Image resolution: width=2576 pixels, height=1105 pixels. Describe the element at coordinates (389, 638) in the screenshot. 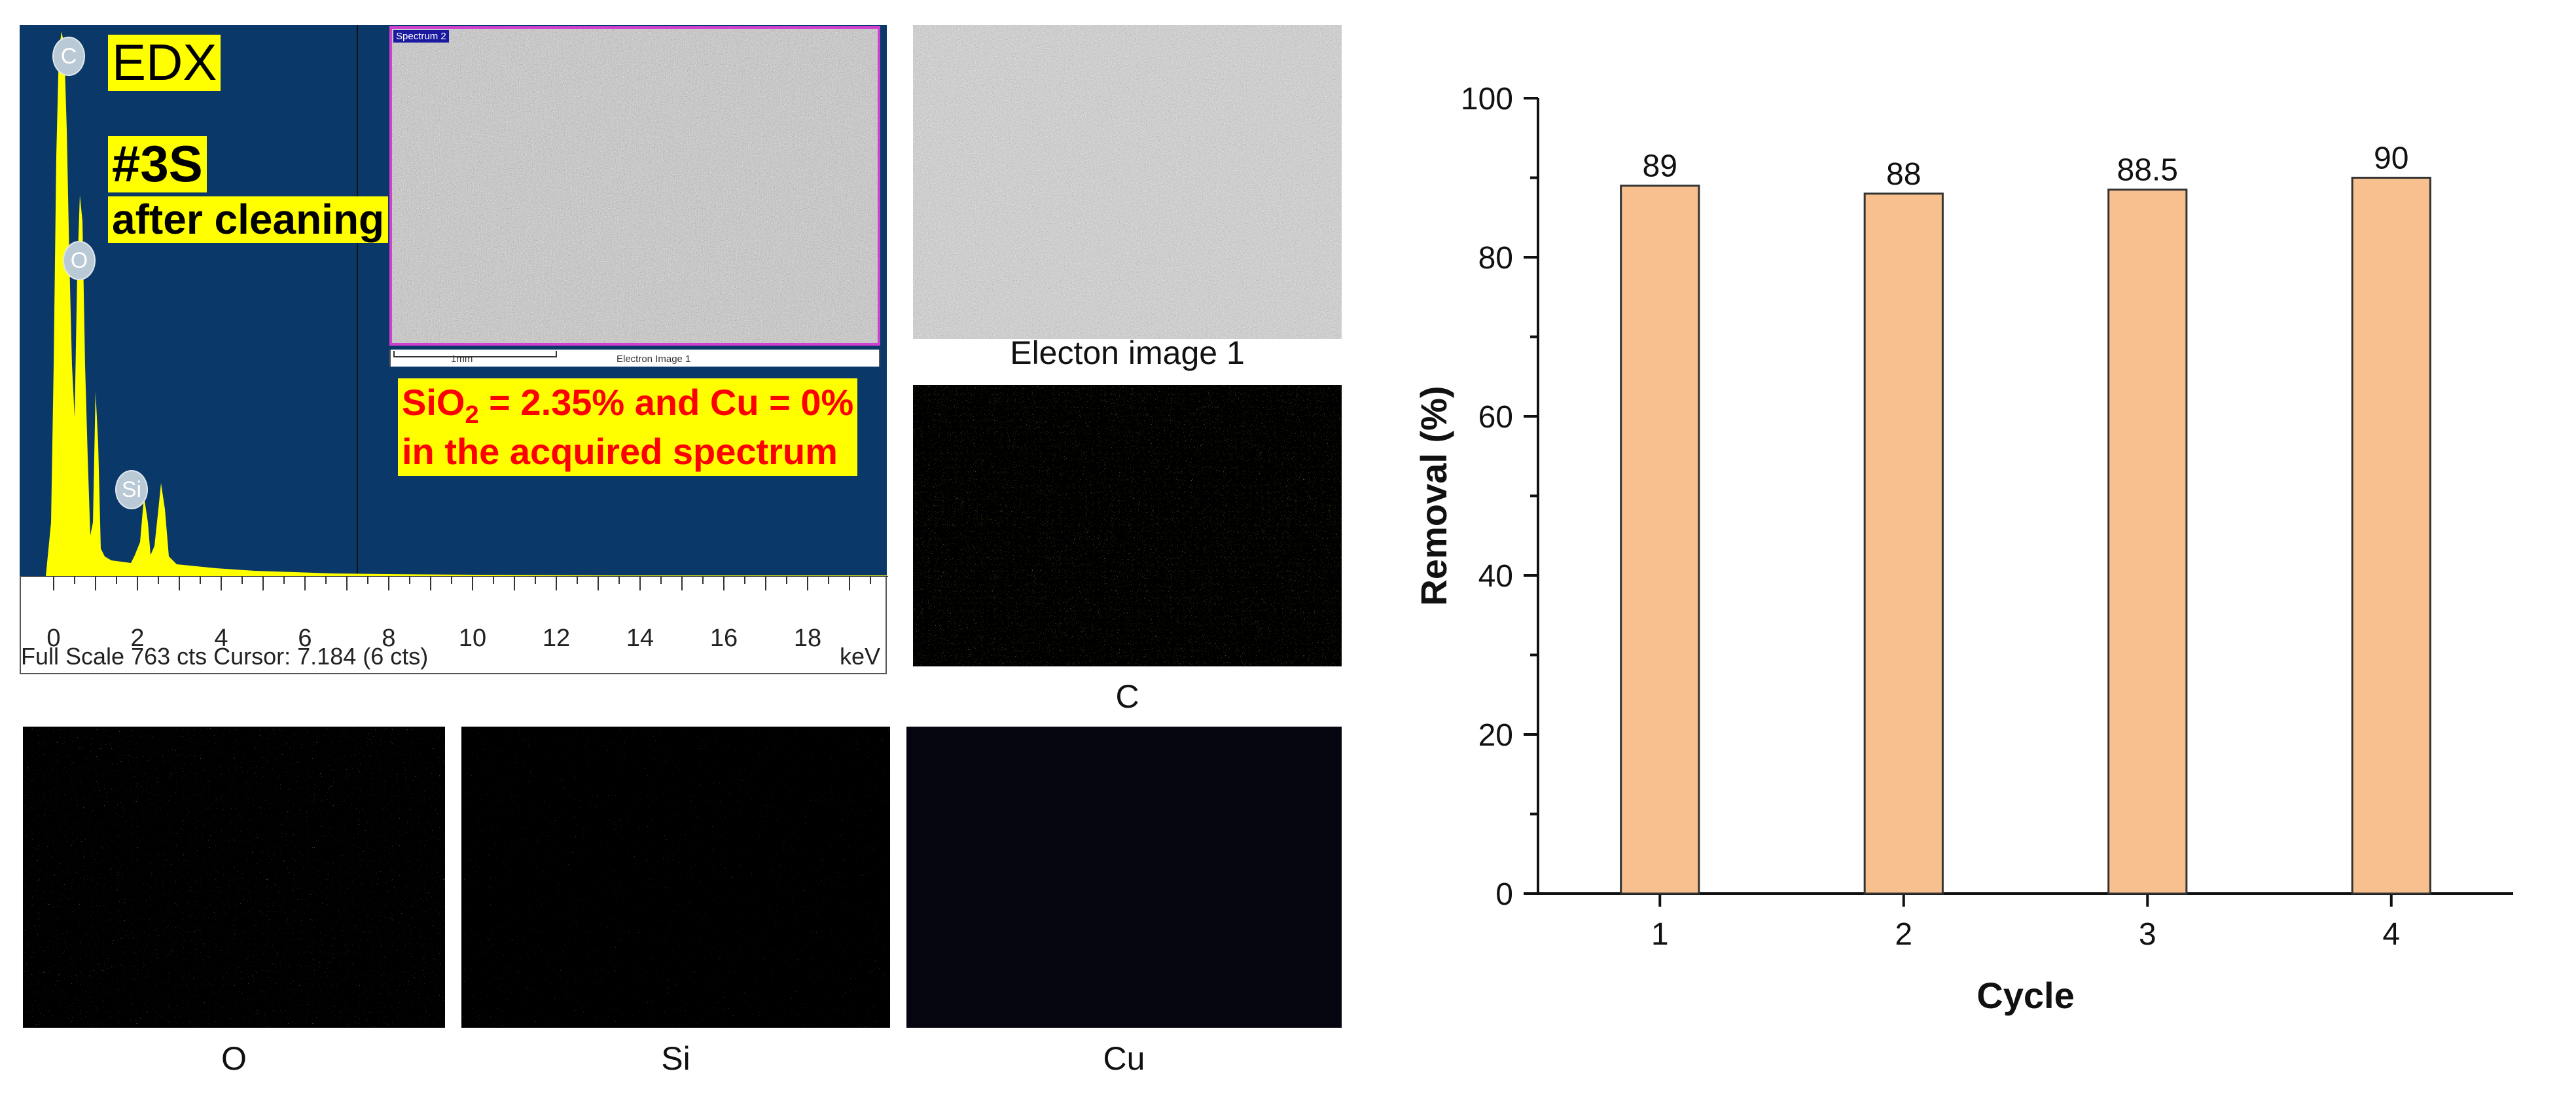

I see `edx-tick-label: 8` at that location.